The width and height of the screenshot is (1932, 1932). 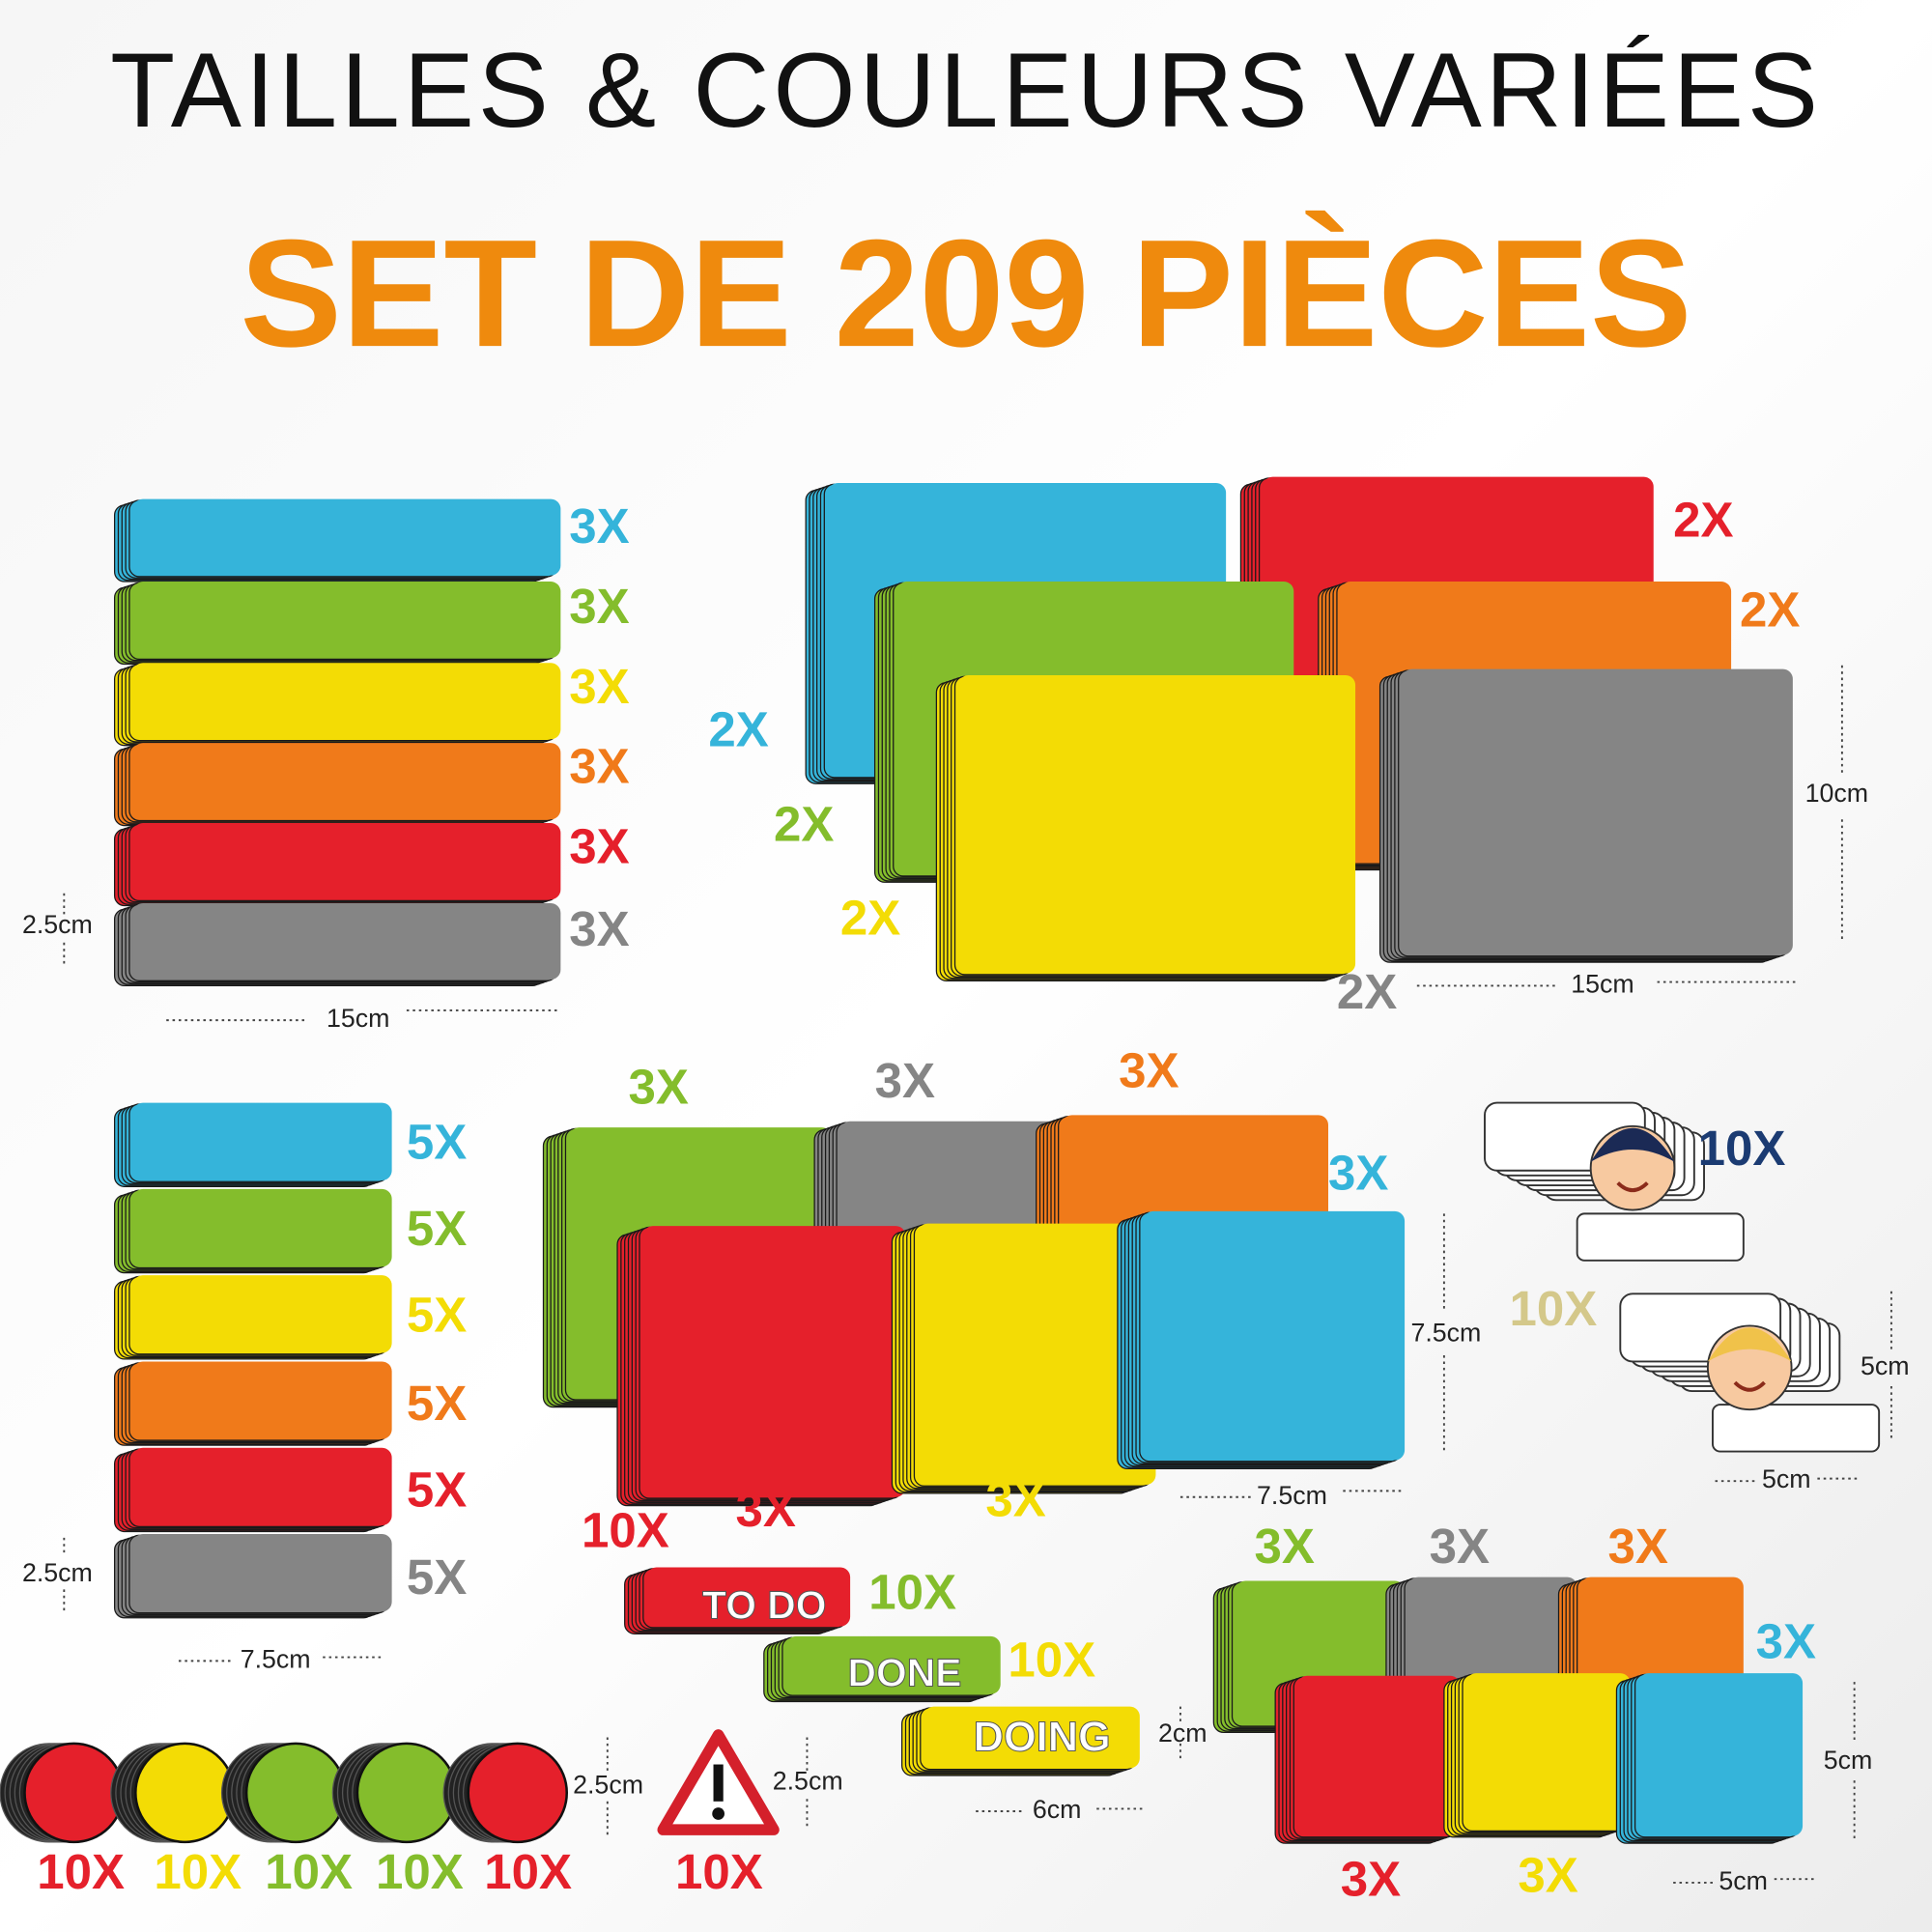 What do you see at coordinates (965, 293) in the screenshot?
I see `subtitle: SET DE 209 PIÈCES` at bounding box center [965, 293].